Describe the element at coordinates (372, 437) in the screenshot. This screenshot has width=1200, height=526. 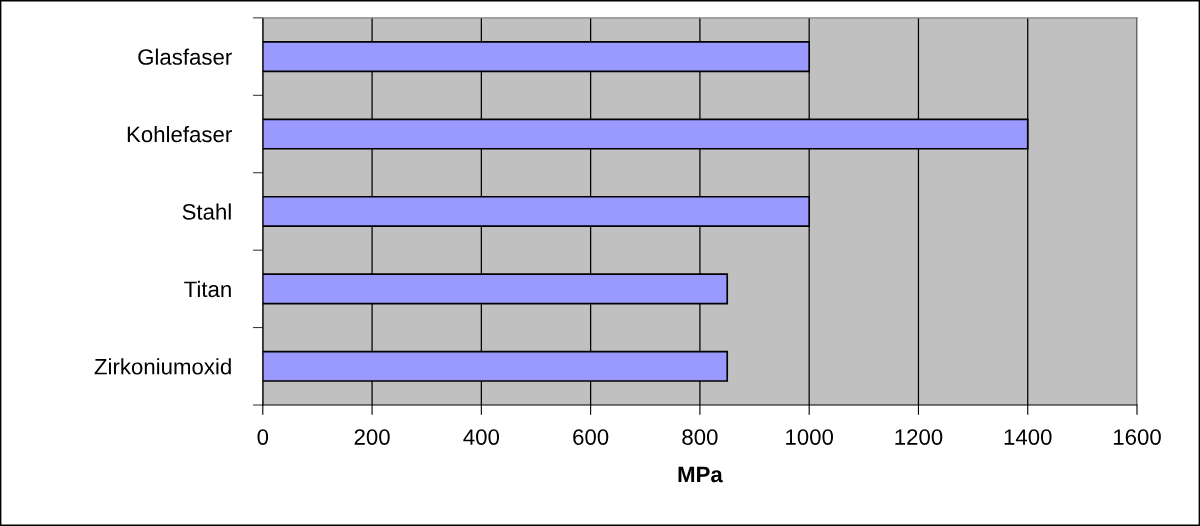
I see `x-tick-label: 200` at that location.